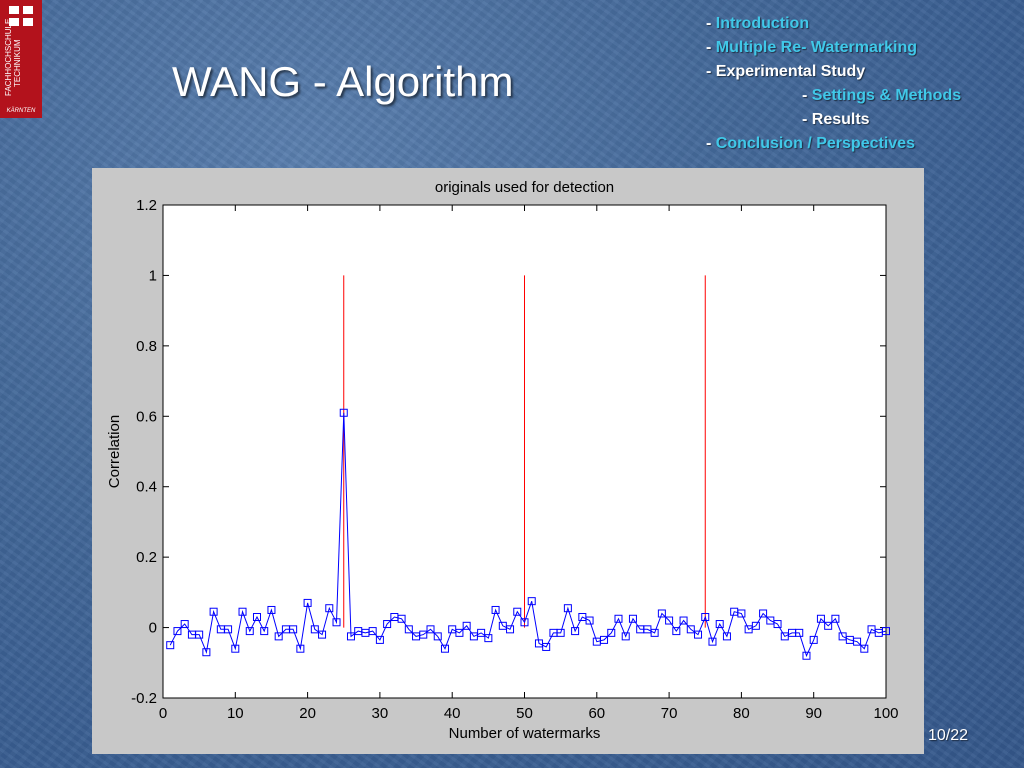 This screenshot has height=768, width=1024. What do you see at coordinates (813, 713) in the screenshot?
I see `x-tick-label: 90` at bounding box center [813, 713].